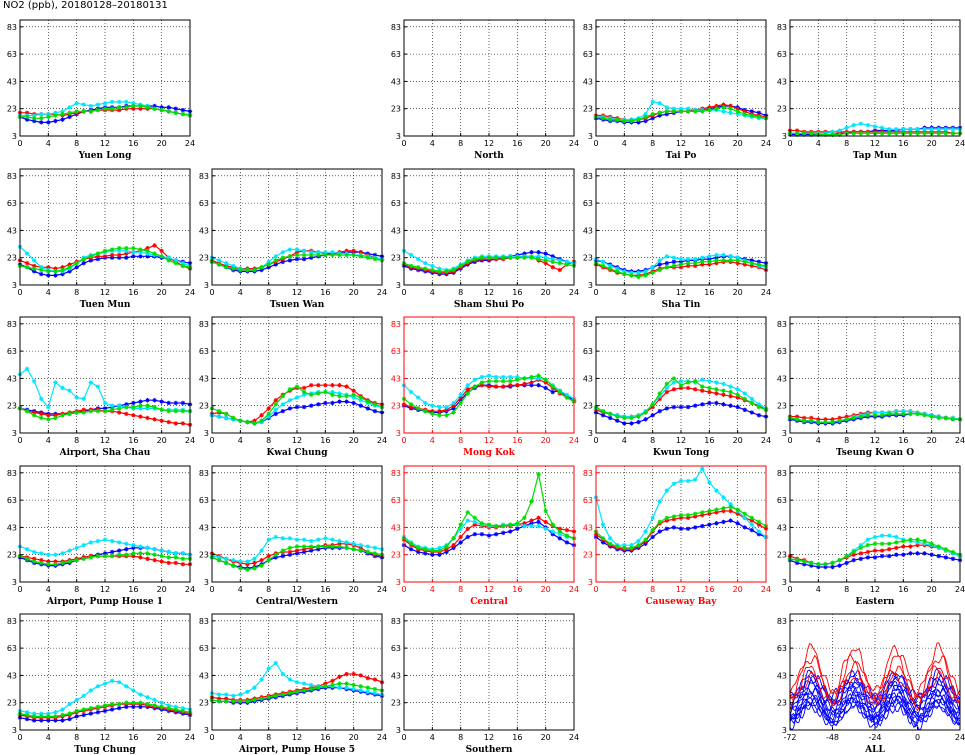 The width and height of the screenshot is (965, 755). Describe the element at coordinates (875, 708) in the screenshot. I see `series-line` at that location.